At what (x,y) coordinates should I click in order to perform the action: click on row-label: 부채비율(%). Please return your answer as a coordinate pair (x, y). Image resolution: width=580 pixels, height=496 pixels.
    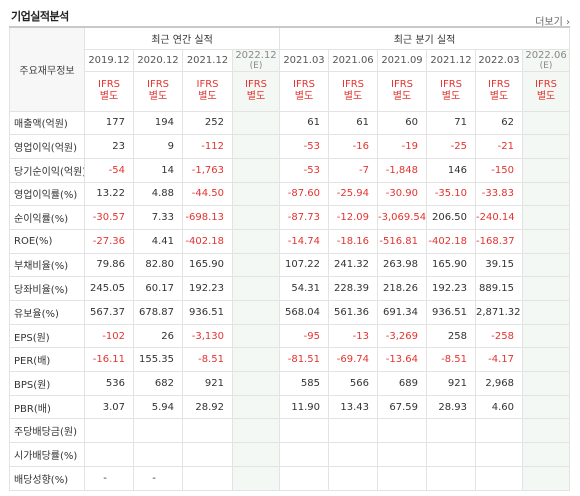
    Looking at the image, I should click on (47, 265).